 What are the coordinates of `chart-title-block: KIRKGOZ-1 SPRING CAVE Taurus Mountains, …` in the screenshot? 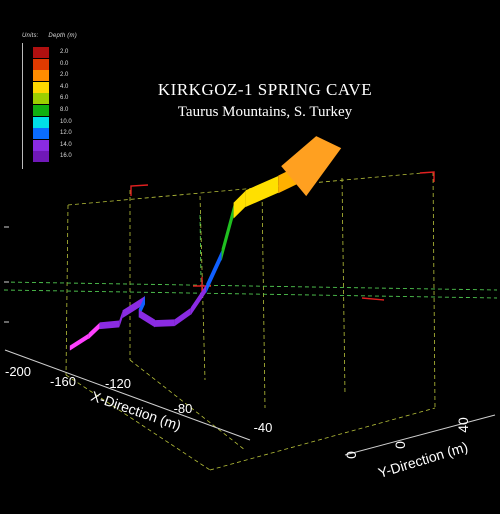 It's located at (265, 100).